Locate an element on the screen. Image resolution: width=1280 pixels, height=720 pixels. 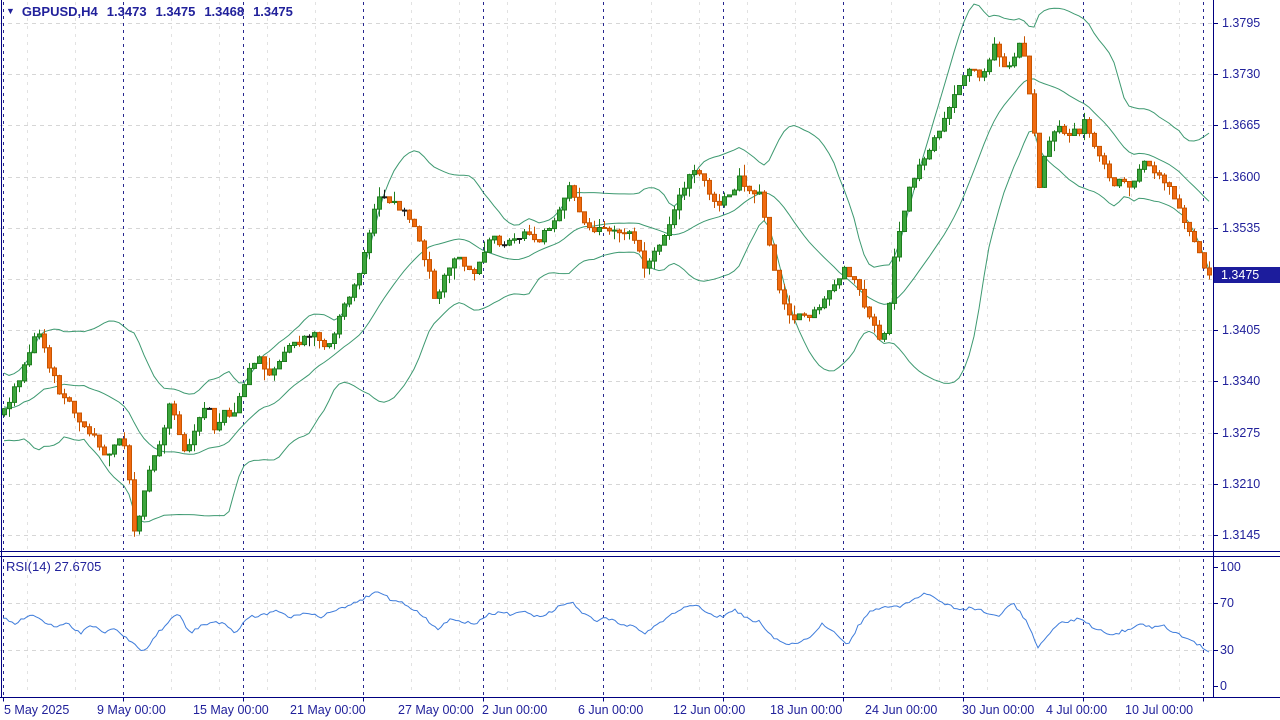
rsi-indicator-value: RSI(14) 27.6705 is located at coordinates (54, 566).